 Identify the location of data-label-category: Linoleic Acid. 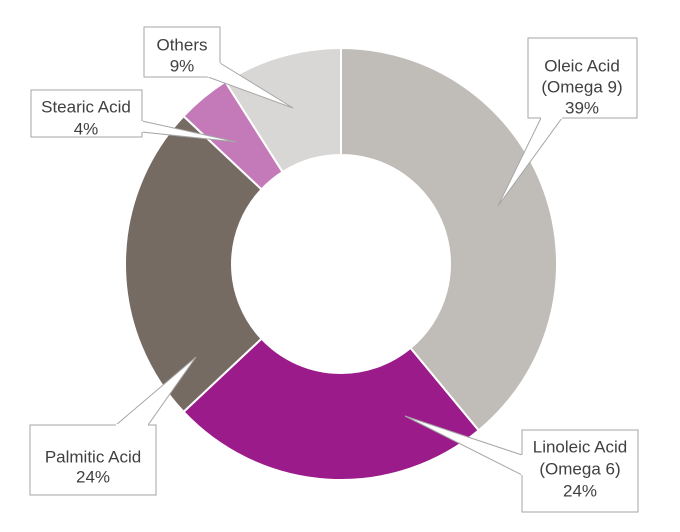
(580, 446).